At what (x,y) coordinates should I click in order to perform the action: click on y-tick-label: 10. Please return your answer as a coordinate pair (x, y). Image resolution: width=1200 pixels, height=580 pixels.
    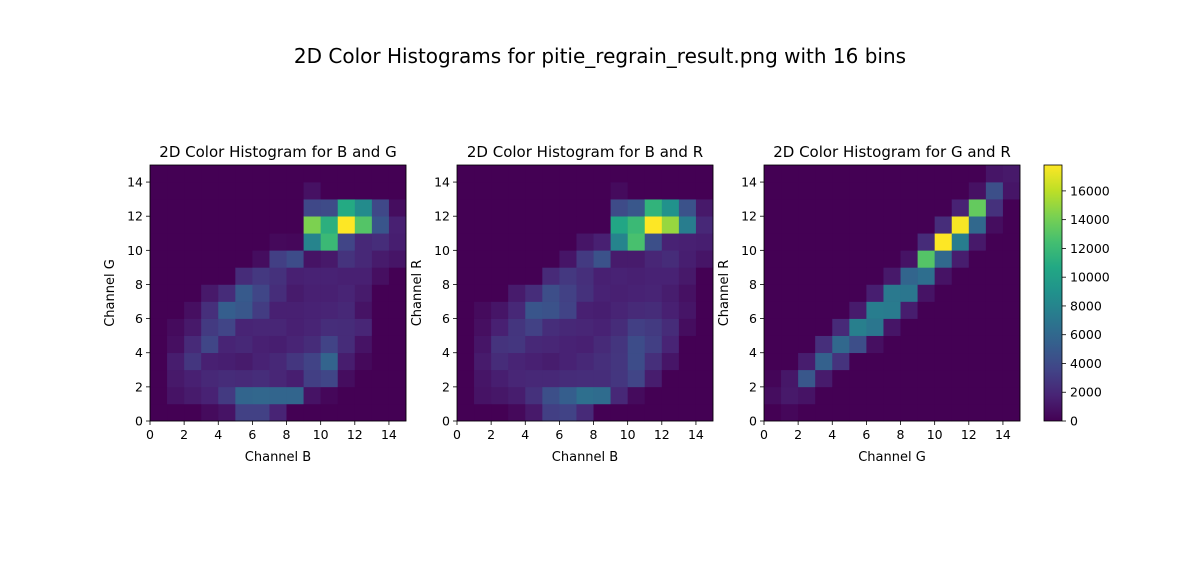
    Looking at the image, I should click on (749, 250).